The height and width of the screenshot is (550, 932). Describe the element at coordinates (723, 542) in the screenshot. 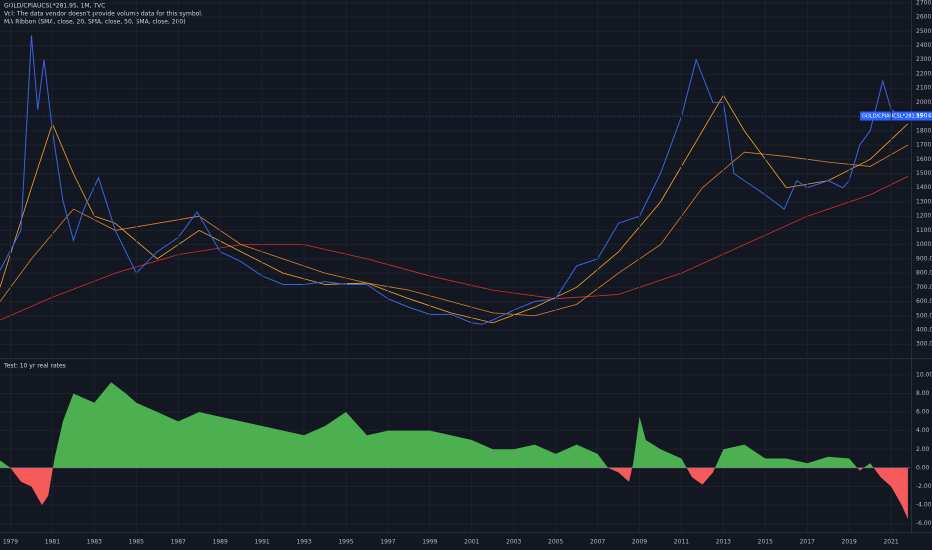

I see `x-tick-label: 2013` at that location.